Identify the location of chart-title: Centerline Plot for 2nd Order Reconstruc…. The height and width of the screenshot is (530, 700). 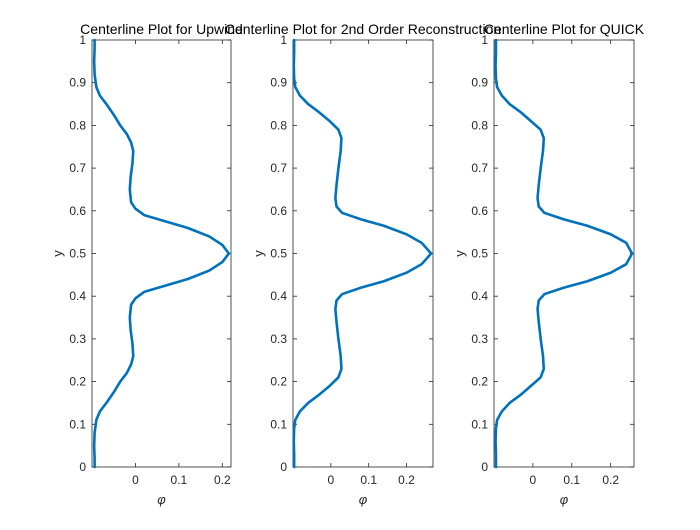
(363, 29).